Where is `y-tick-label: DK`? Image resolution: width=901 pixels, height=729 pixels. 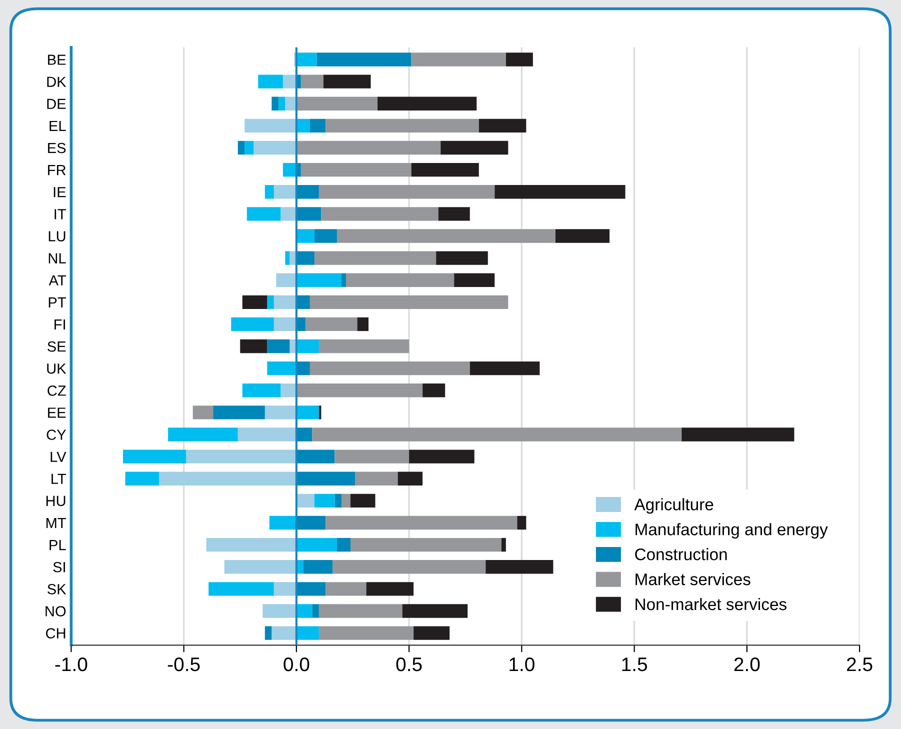
y-tick-label: DK is located at coordinates (56, 81).